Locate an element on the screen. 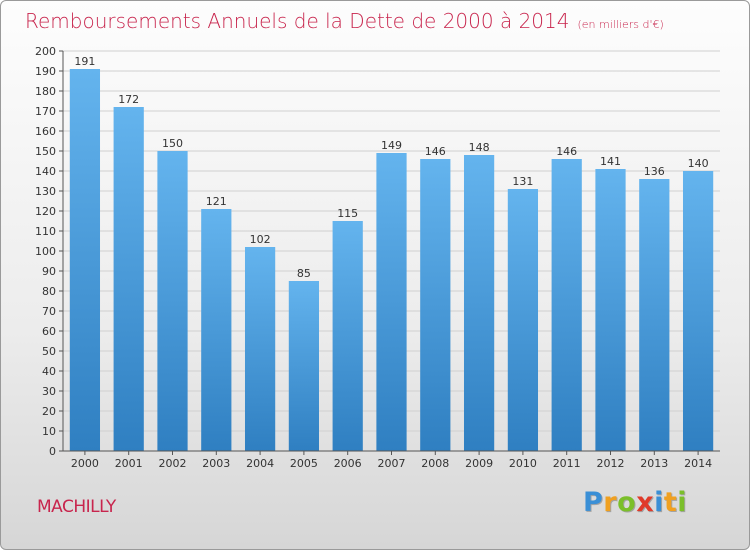 The height and width of the screenshot is (550, 750). value-label-2001: 172 is located at coordinates (128, 99).